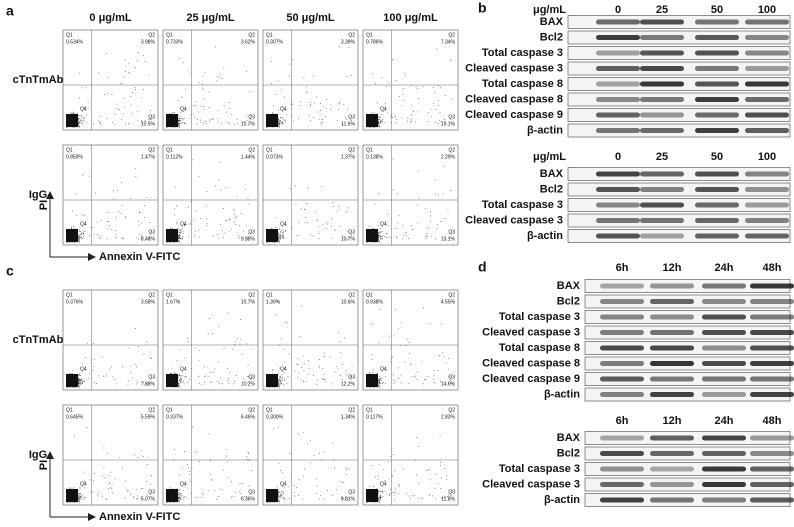  Describe the element at coordinates (310, 340) in the screenshot. I see `flow-plot: Q11.39%Q210.6%Q312.2%Q475.9%` at that location.